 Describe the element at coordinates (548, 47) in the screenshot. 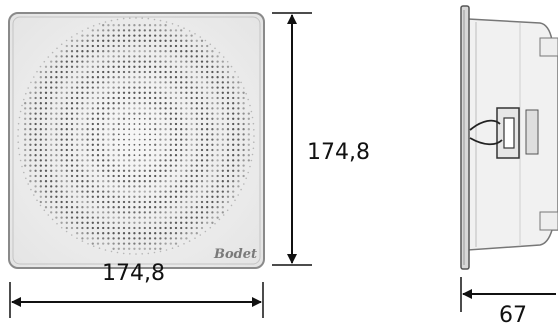

I see `side-bracket-top` at that location.